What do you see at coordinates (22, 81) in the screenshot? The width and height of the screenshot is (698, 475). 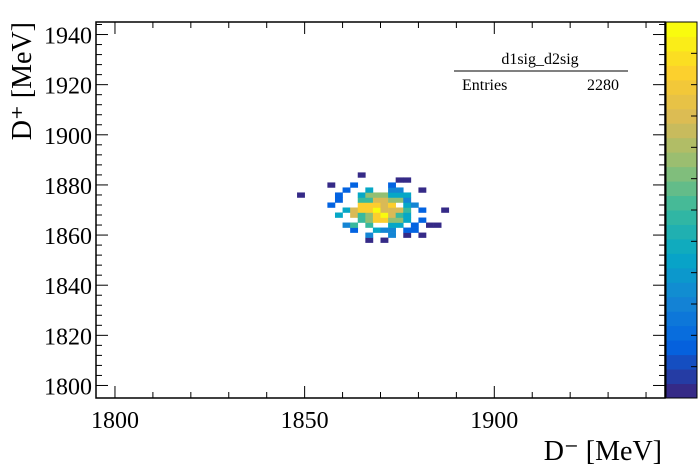 I see `y-axis-label: D⁺ [MeV]` at bounding box center [22, 81].